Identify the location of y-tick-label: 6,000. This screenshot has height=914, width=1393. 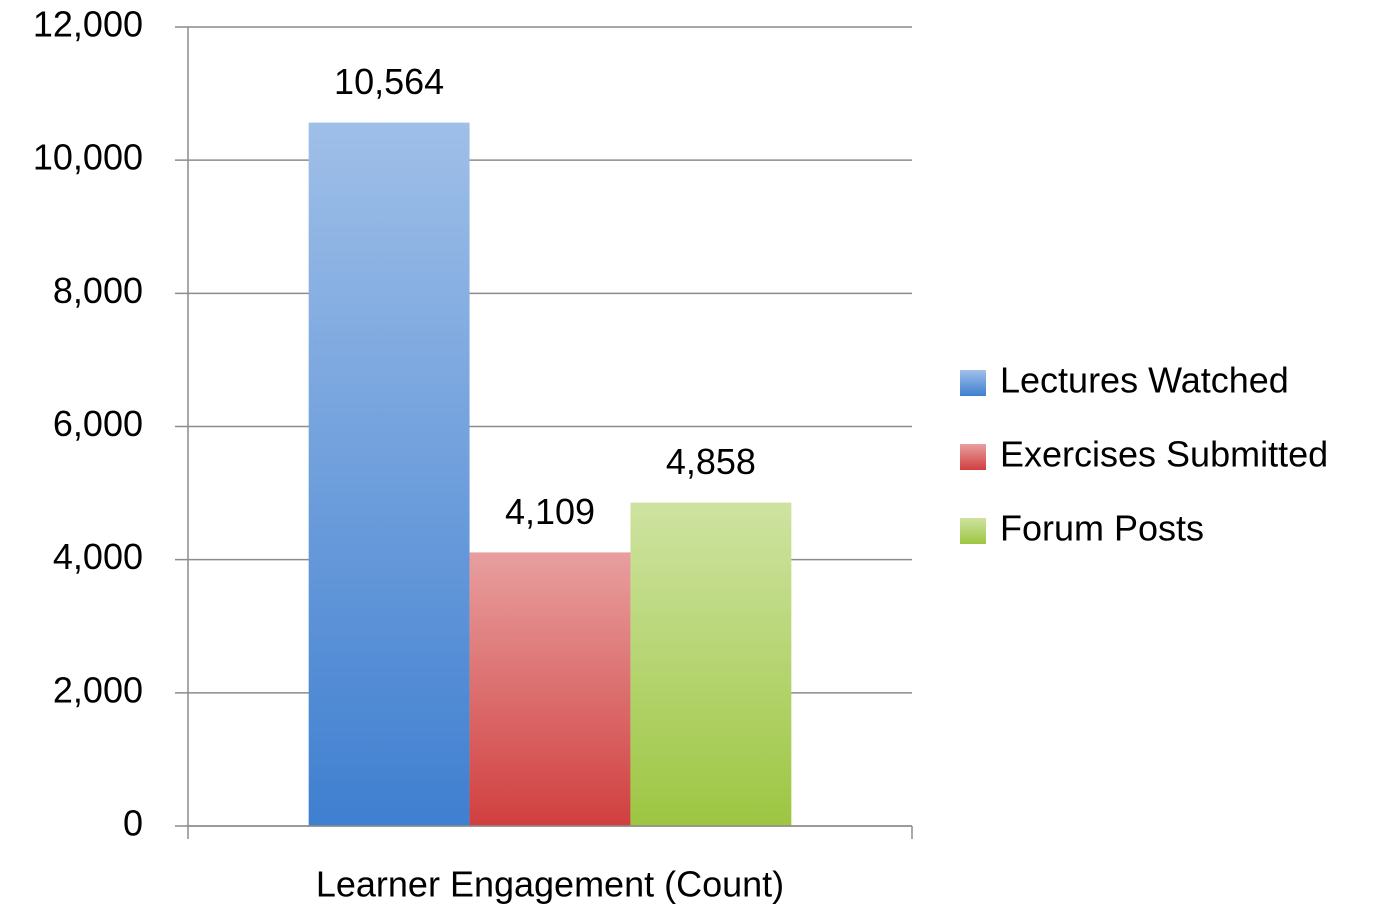
(98, 423).